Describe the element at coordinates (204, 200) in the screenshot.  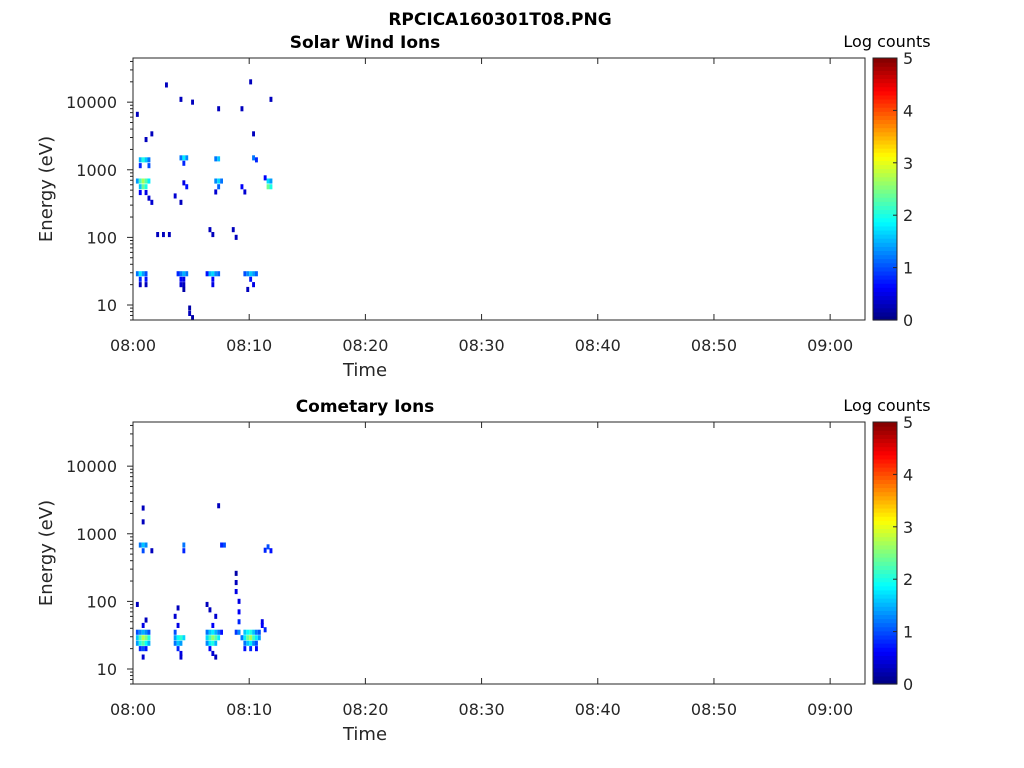
I see `heatmap-cells` at that location.